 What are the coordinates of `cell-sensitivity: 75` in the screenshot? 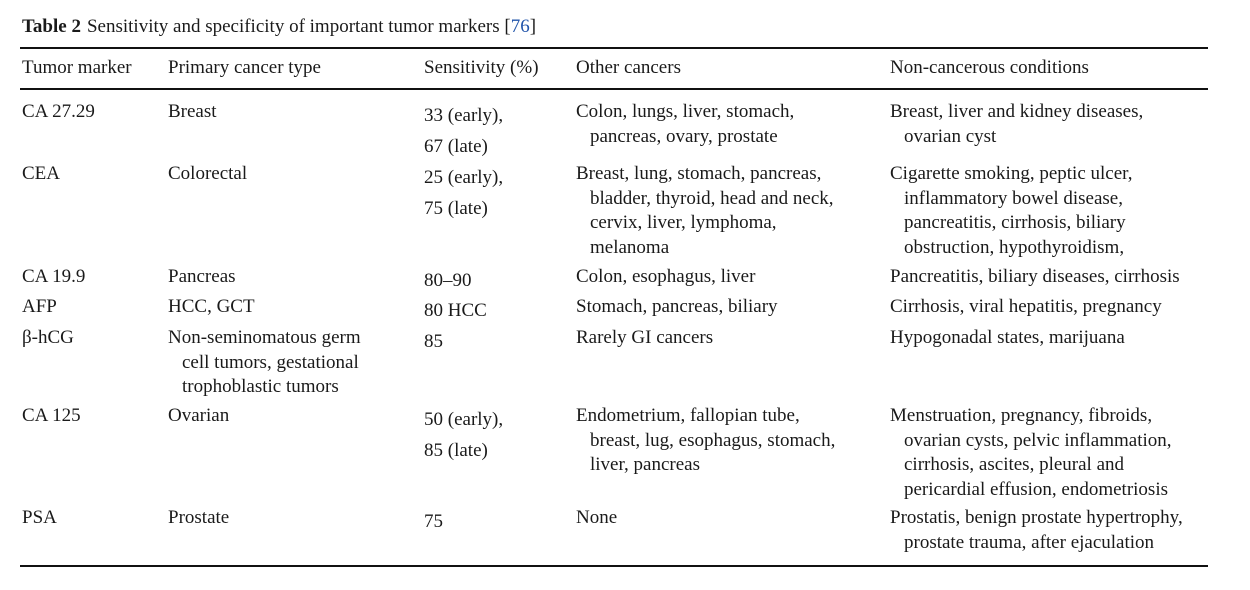 It's located at (433, 521).